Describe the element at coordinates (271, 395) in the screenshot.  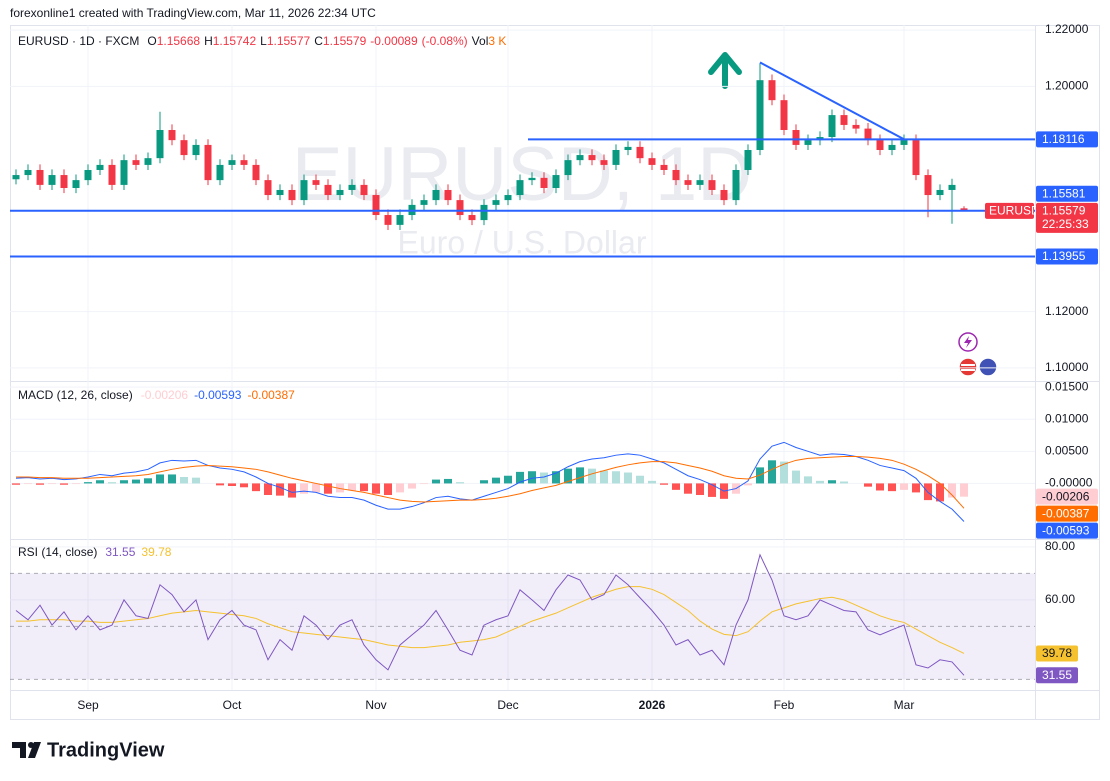
I see `signal-value: -0.00387` at that location.